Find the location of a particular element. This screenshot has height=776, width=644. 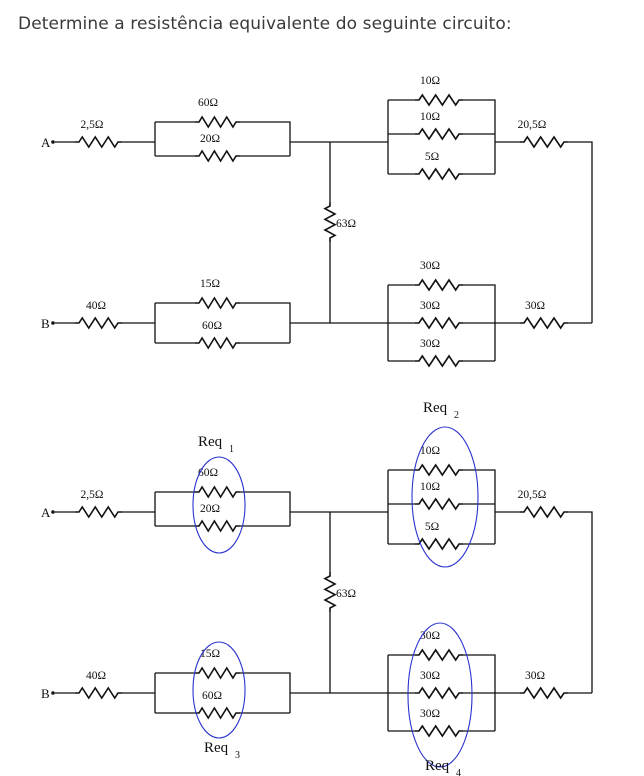

req-label-req1: Req 1 is located at coordinates (216, 444).